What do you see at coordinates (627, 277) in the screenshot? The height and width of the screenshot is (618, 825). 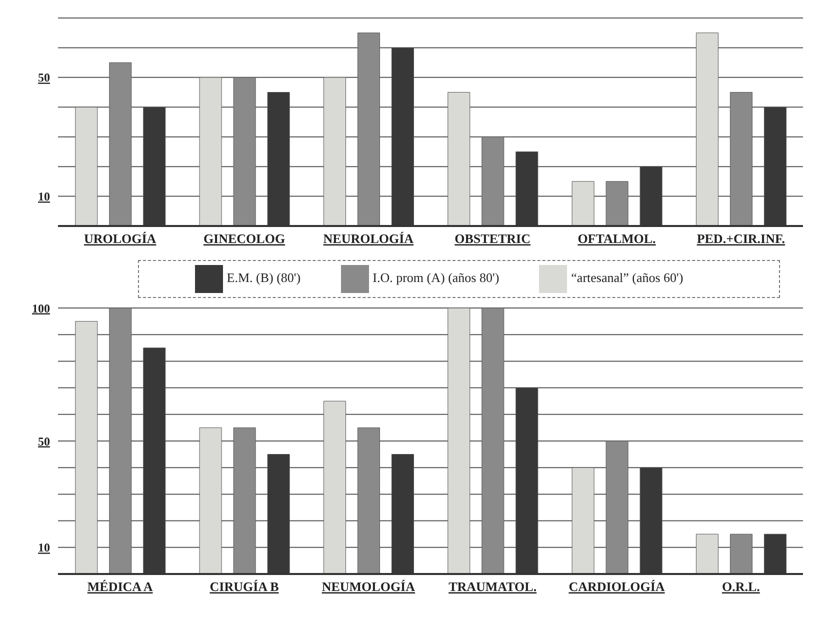 I see `legend-label: “artesanal” (años 60')` at bounding box center [627, 277].